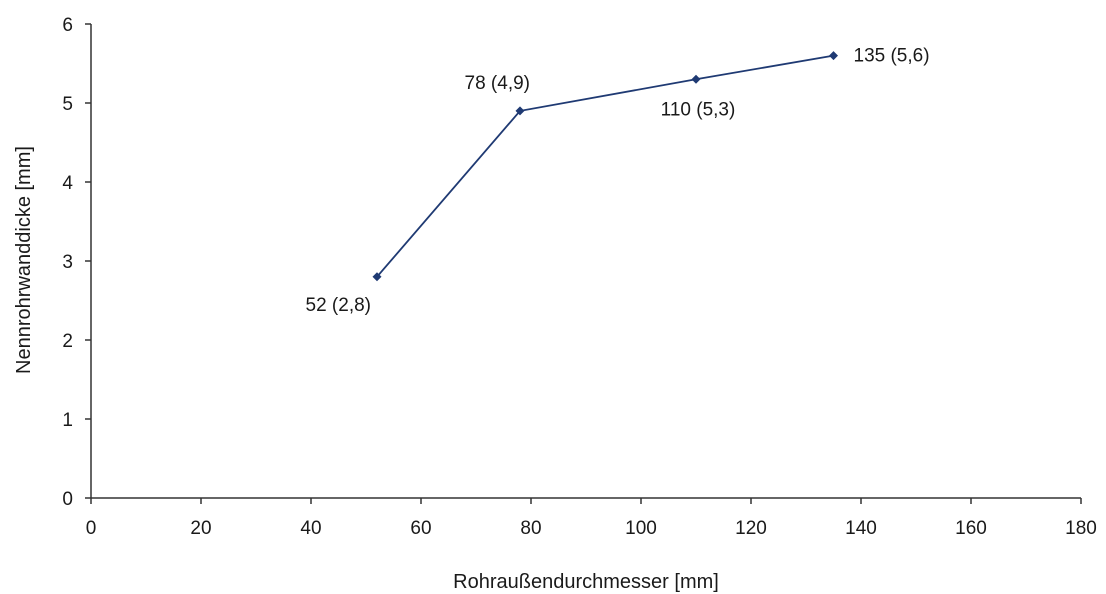 This screenshot has height=594, width=1106. I want to click on data-point-label: 78 (4,9), so click(497, 83).